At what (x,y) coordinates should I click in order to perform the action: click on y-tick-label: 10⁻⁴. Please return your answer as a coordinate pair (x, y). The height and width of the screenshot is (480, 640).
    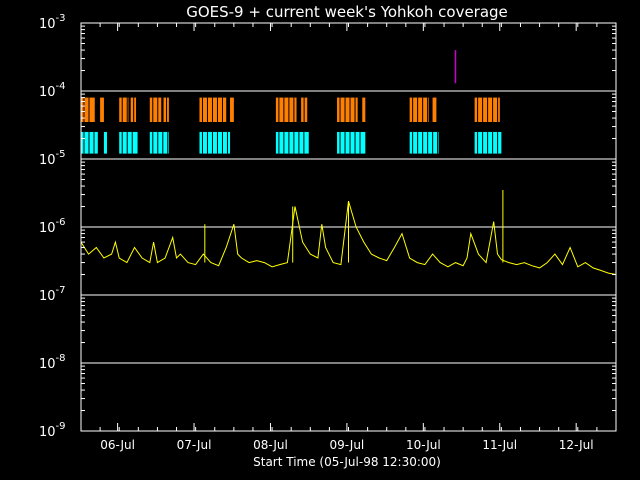
    Looking at the image, I should click on (52, 90).